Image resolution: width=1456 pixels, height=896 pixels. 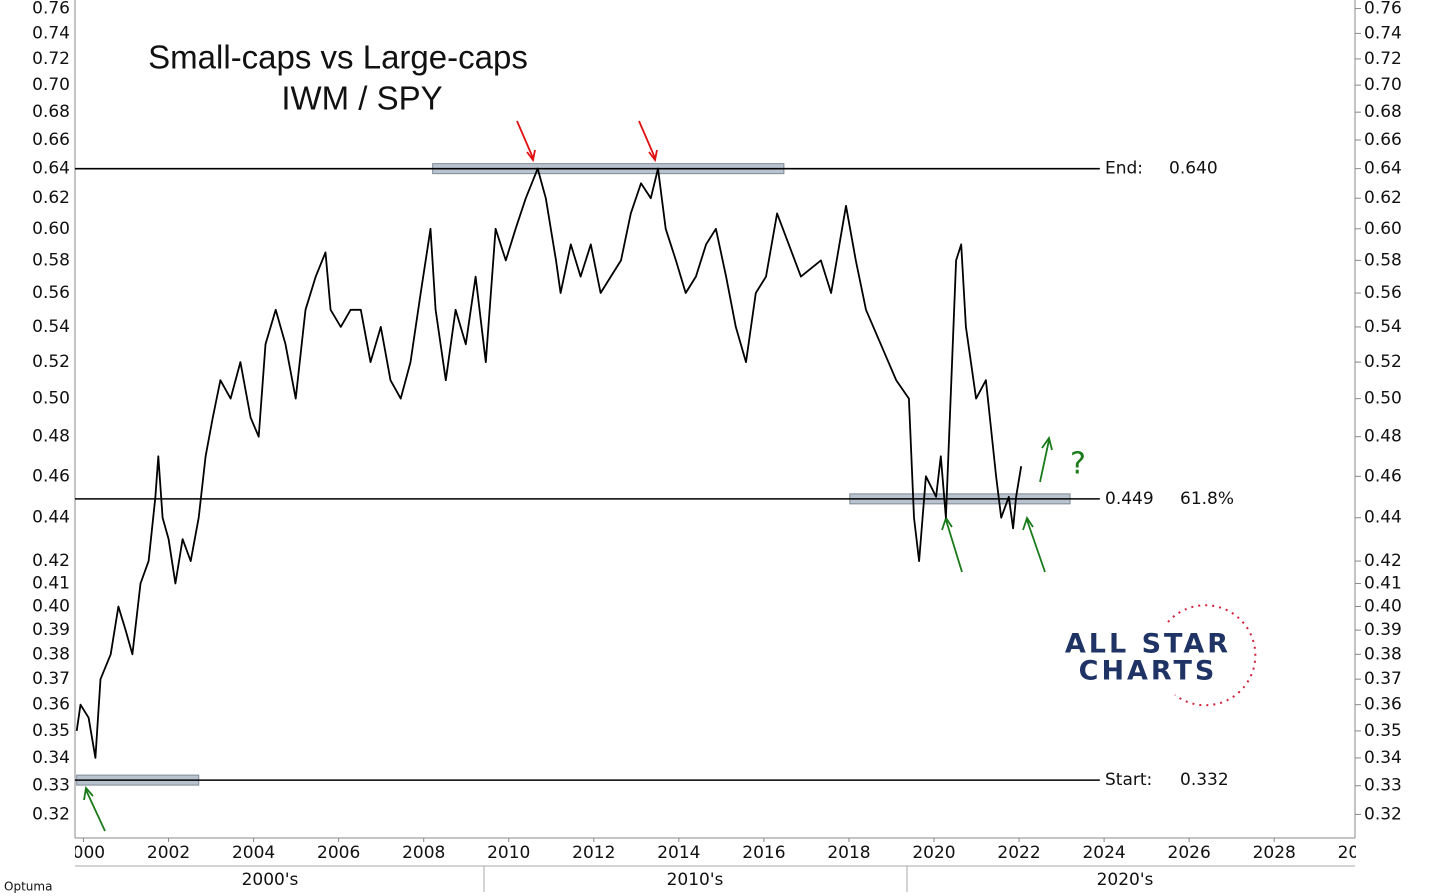 What do you see at coordinates (1383, 814) in the screenshot?
I see `y2-tick-label: 0.32` at bounding box center [1383, 814].